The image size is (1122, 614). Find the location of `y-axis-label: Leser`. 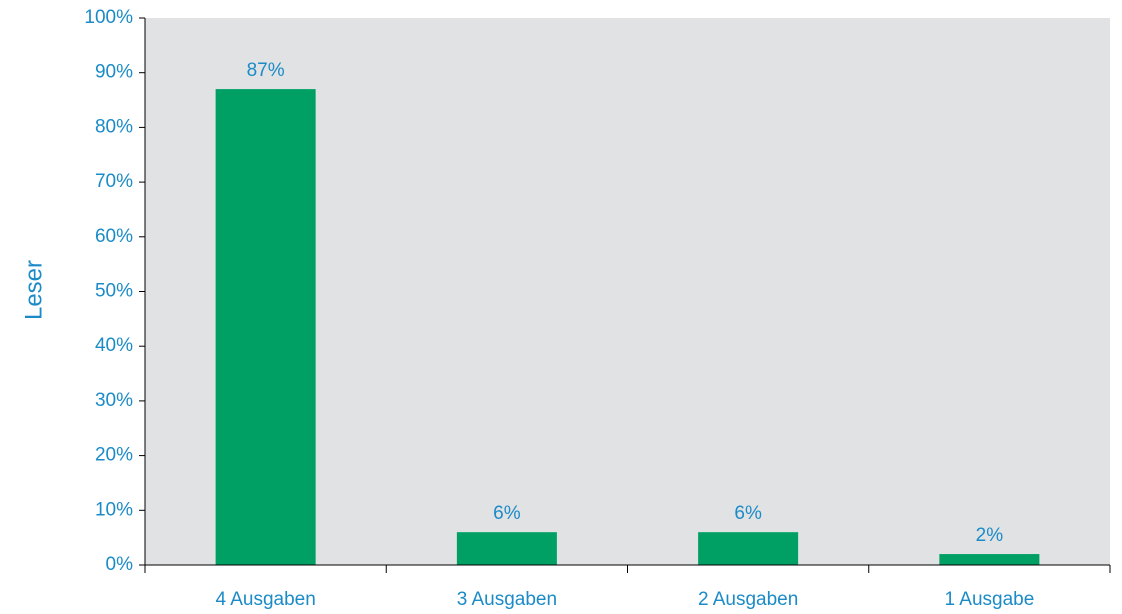

y-axis-label: Leser is located at coordinates (33, 290).